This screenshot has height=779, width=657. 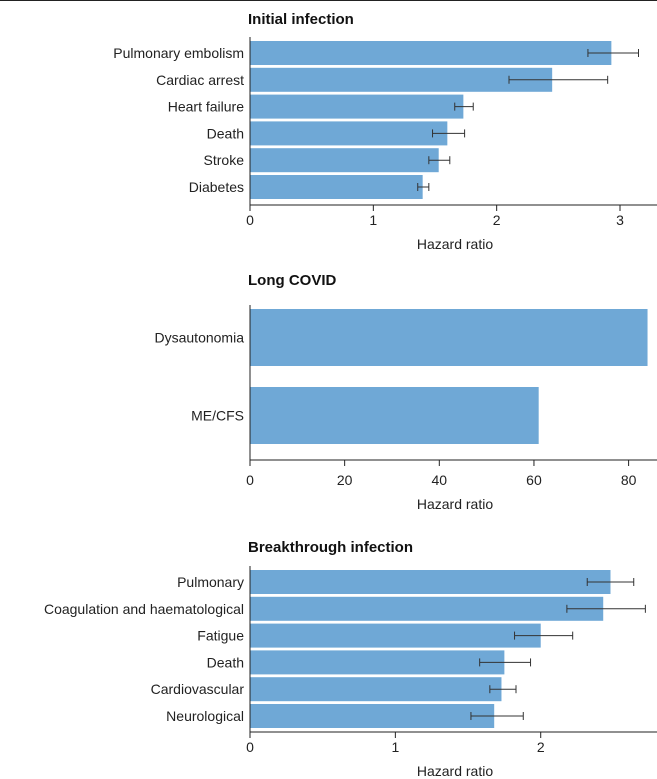 I want to click on category-label: Diabetes, so click(x=216, y=187).